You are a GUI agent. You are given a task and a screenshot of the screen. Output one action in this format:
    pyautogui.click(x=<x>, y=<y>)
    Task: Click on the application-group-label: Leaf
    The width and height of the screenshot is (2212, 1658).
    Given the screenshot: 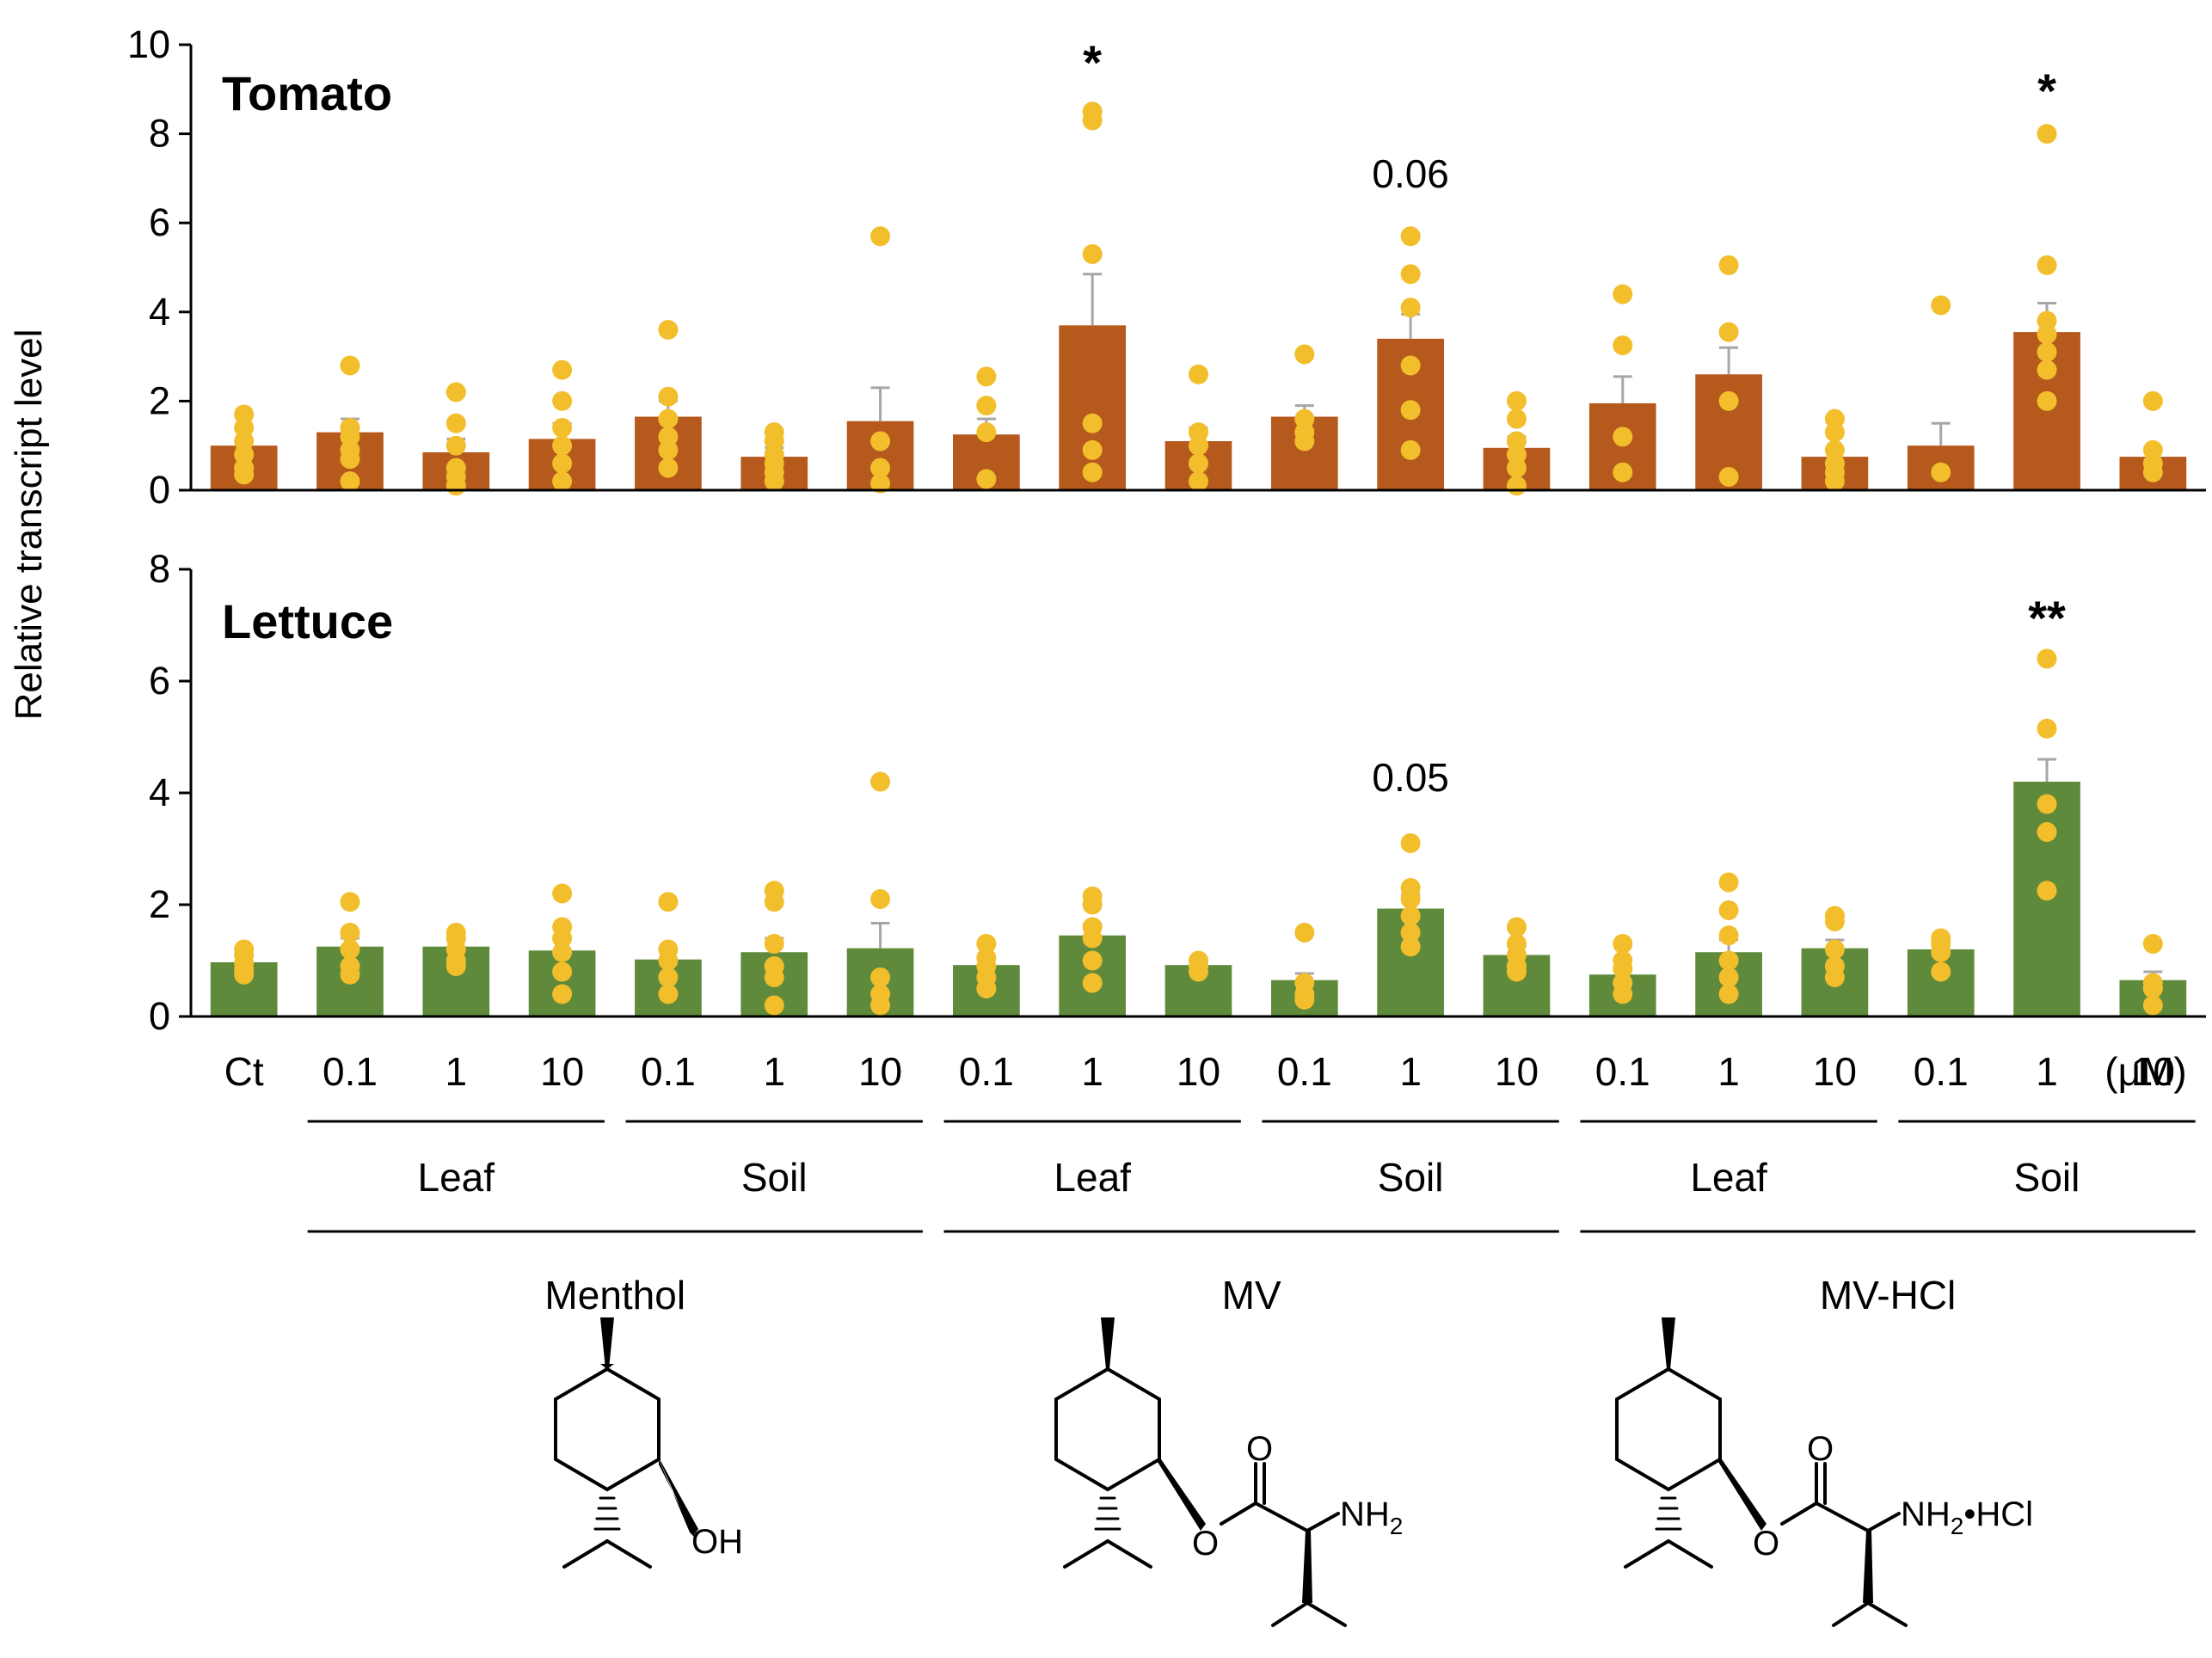 What is the action you would take?
    pyautogui.click(x=1092, y=1178)
    